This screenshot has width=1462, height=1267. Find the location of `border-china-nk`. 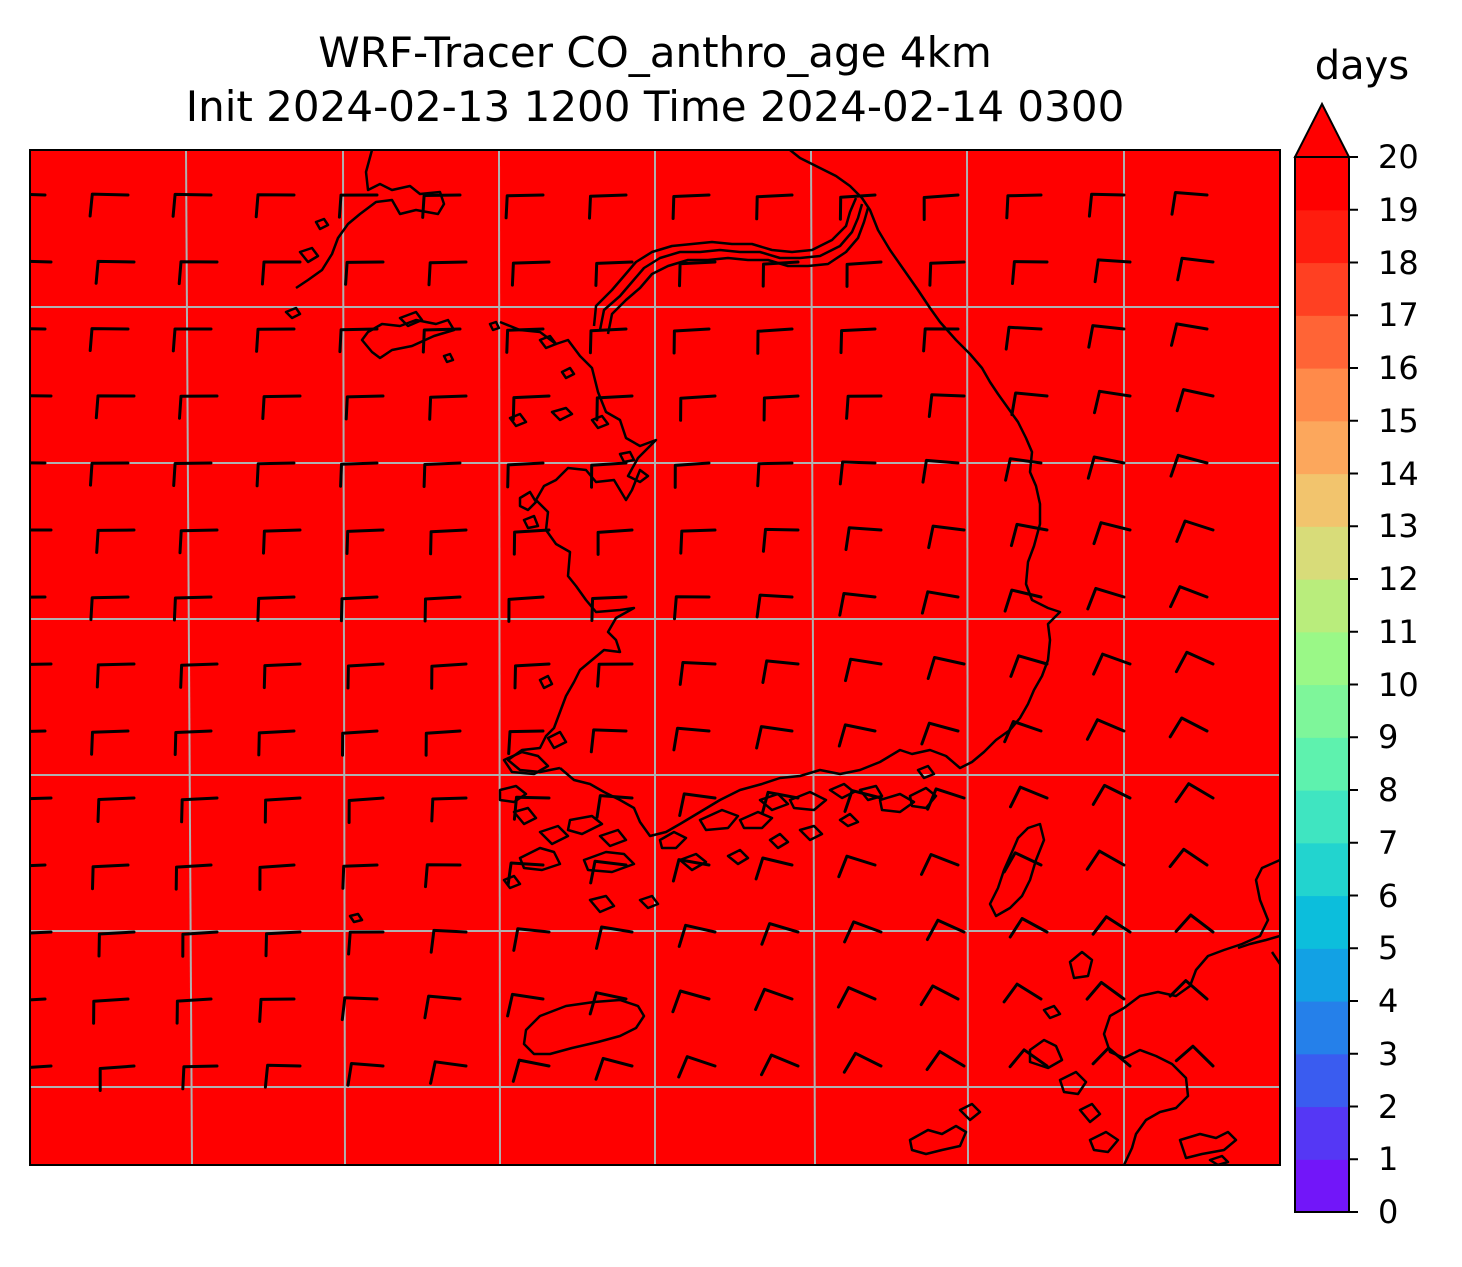

border-china-nk is located at coordinates (731, 267).